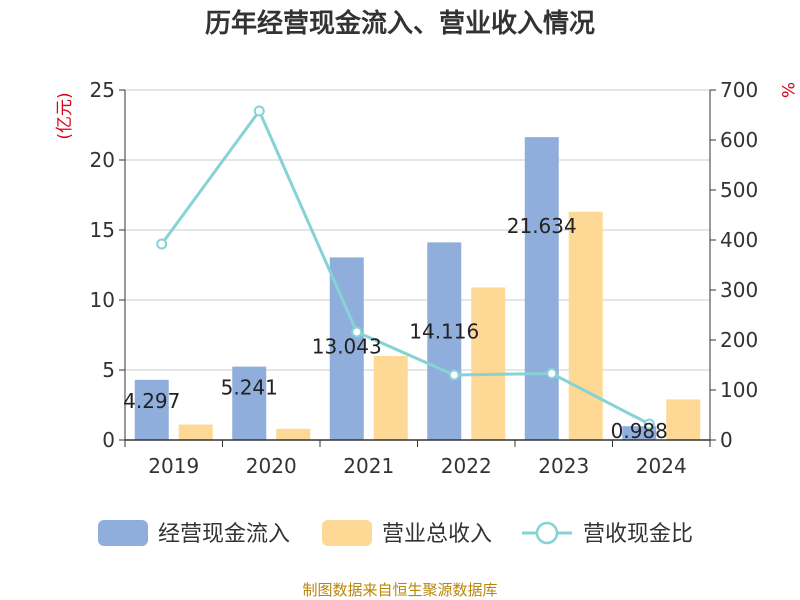 This screenshot has height=600, width=800. Describe the element at coordinates (102, 300) in the screenshot. I see `left-tick-label: 10` at that location.